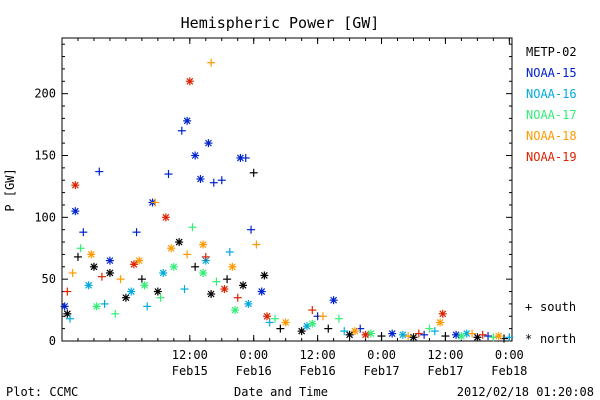 This screenshot has width=600, height=400. What do you see at coordinates (558, 339) in the screenshot?
I see `marker-legend-north-label: north` at bounding box center [558, 339].